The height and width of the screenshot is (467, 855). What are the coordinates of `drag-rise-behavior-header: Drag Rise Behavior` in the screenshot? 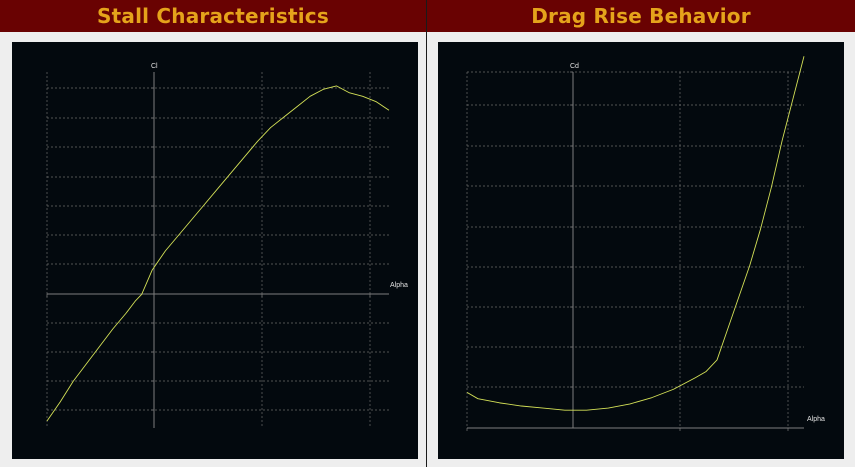 It's located at (641, 16).